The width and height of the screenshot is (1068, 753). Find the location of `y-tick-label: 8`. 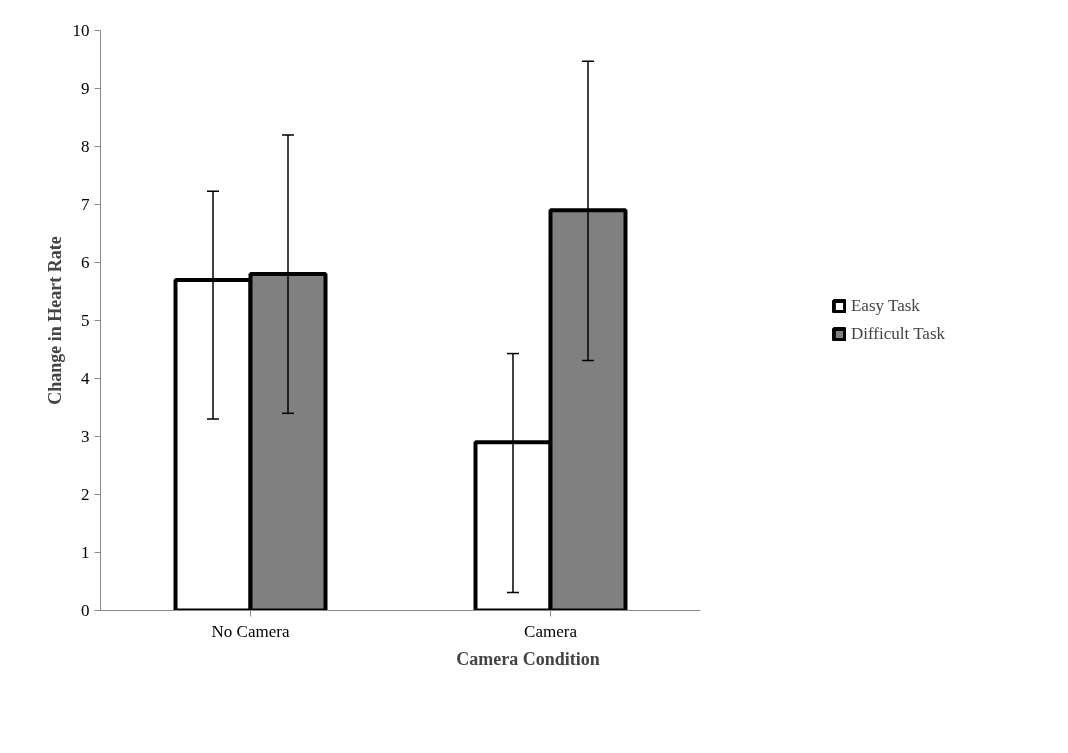

y-tick-label: 8 is located at coordinates (85, 146).